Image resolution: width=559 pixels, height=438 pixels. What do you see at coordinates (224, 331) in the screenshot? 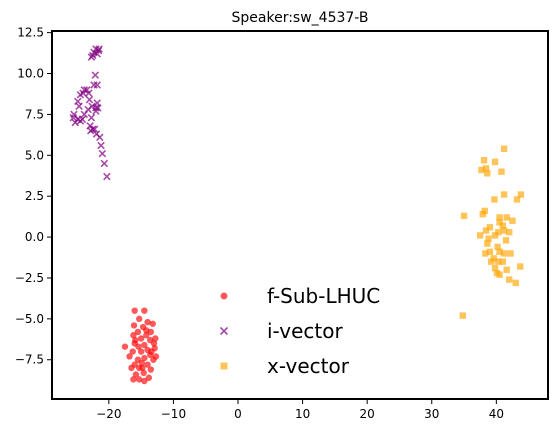
I see `legend-marker-i-vector` at bounding box center [224, 331].